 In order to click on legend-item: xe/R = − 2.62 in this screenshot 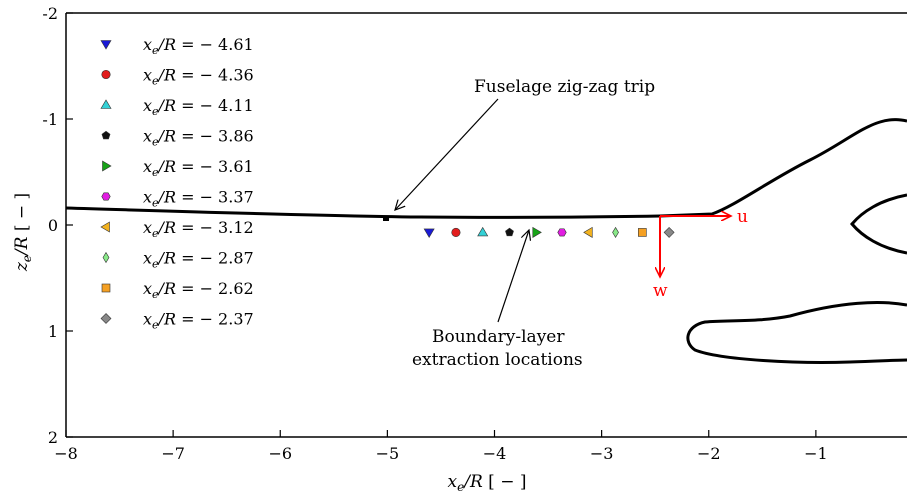, I will do `click(178, 290)`.